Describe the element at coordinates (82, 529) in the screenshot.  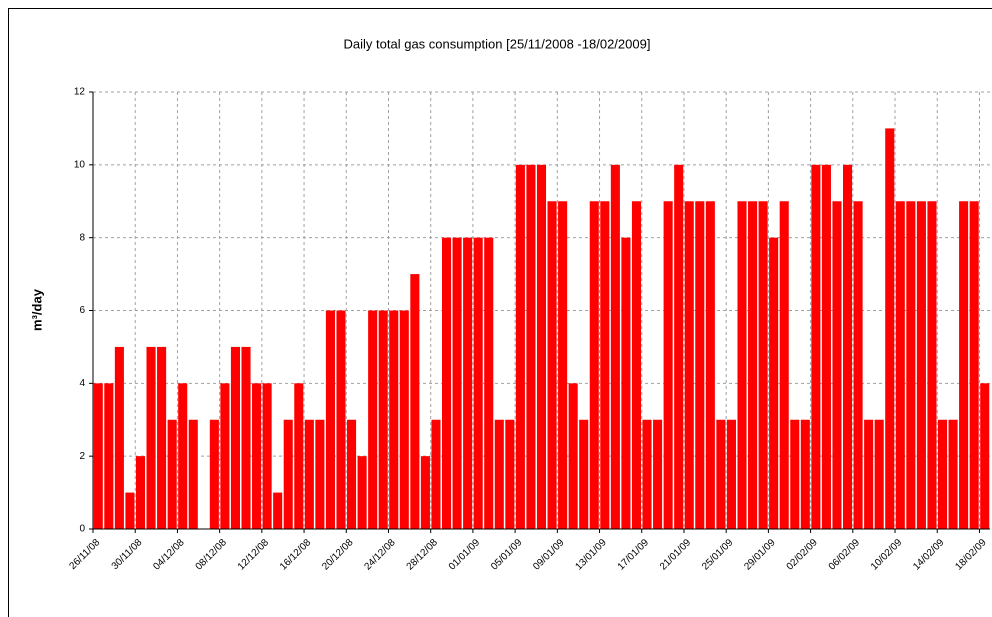
I see `y-tick-label: 0` at that location.